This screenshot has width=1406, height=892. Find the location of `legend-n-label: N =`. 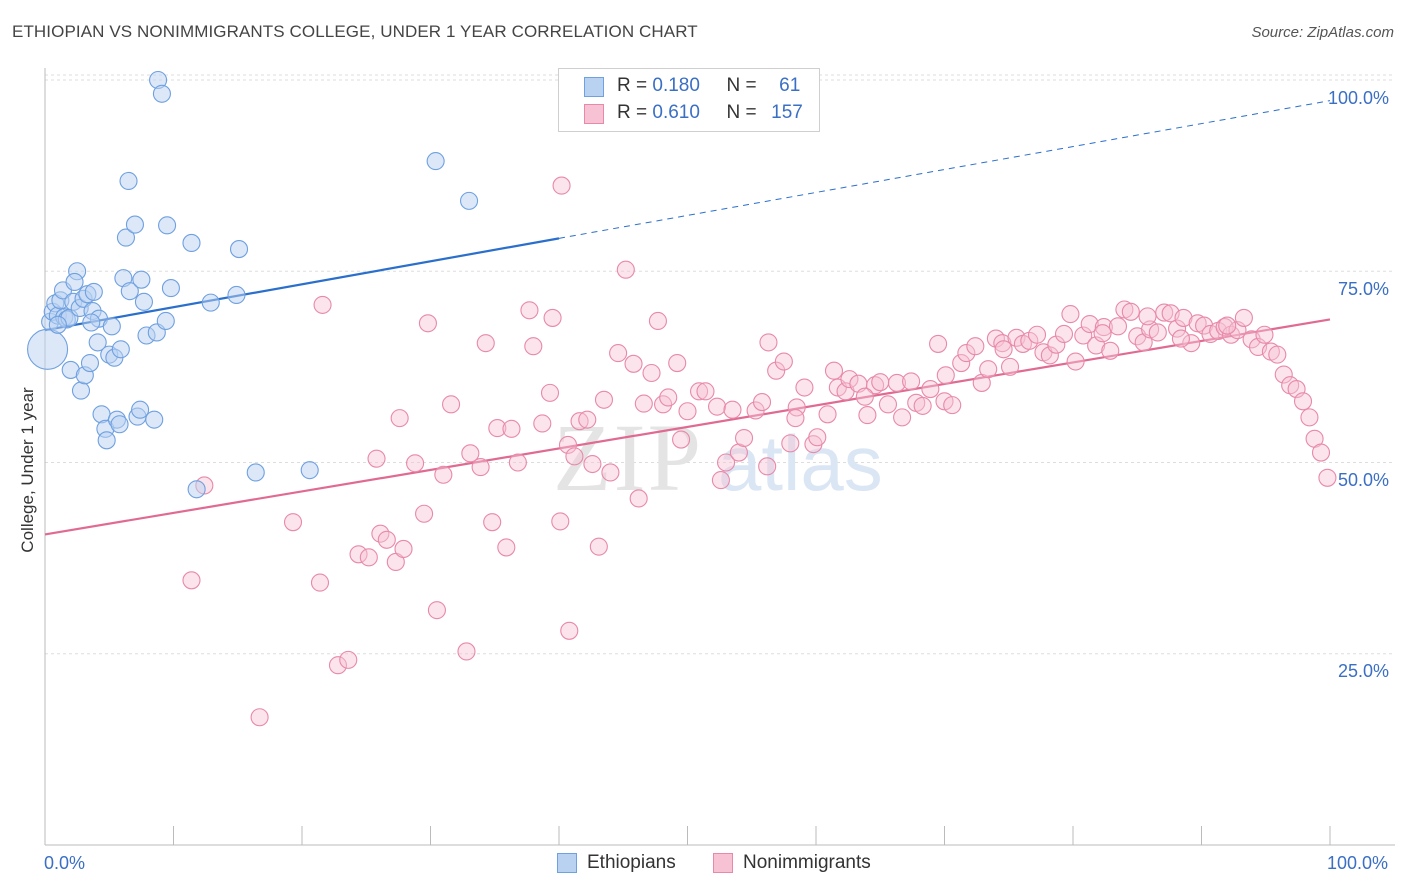

legend-n-label: N = is located at coordinates (741, 112).